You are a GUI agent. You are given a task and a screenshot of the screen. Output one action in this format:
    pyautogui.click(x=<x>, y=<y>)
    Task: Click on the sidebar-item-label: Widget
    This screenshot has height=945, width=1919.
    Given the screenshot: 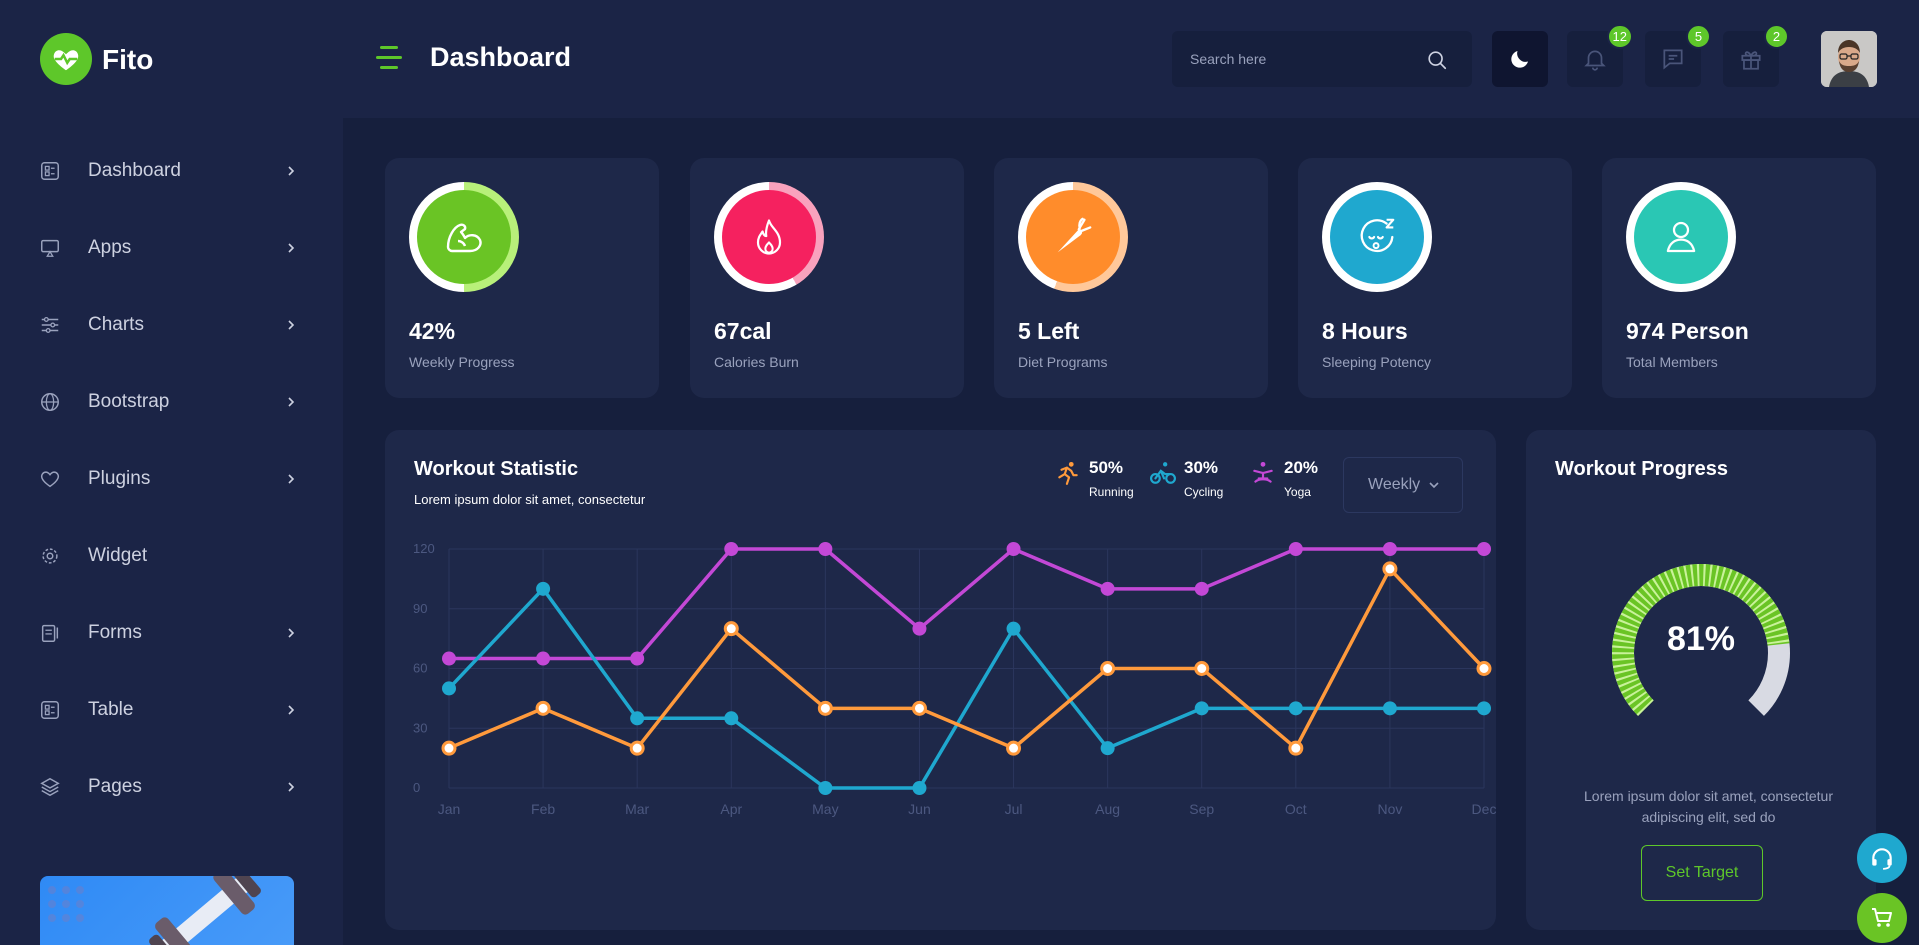 What is the action you would take?
    pyautogui.click(x=118, y=555)
    